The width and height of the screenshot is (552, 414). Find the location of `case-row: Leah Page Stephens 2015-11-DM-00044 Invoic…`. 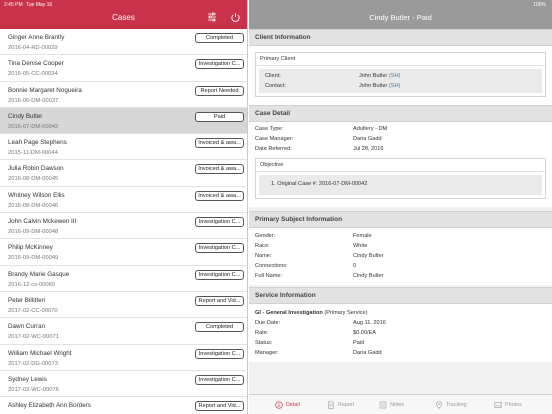

case-row: Leah Page Stephens 2015-11-DM-00044 Invoic… is located at coordinates (123, 147).